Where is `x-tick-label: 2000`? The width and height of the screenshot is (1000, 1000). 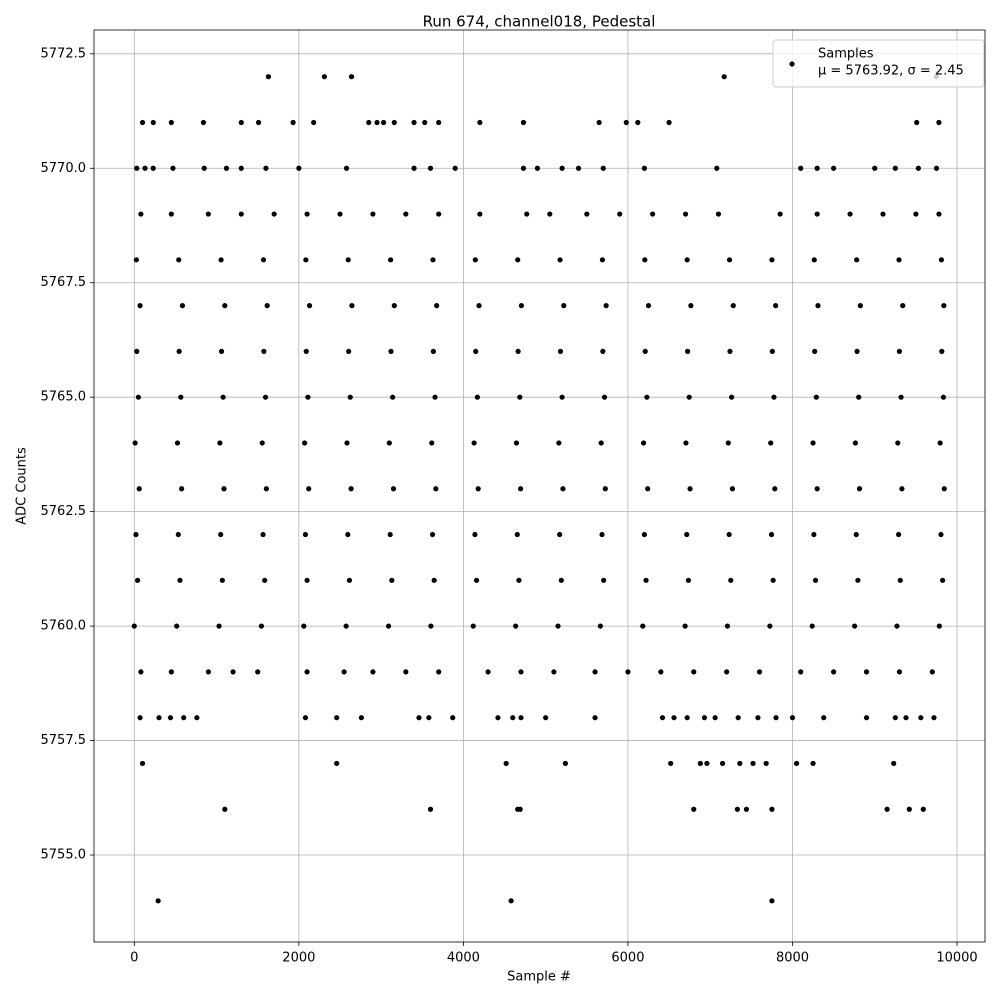
x-tick-label: 2000 is located at coordinates (298, 958).